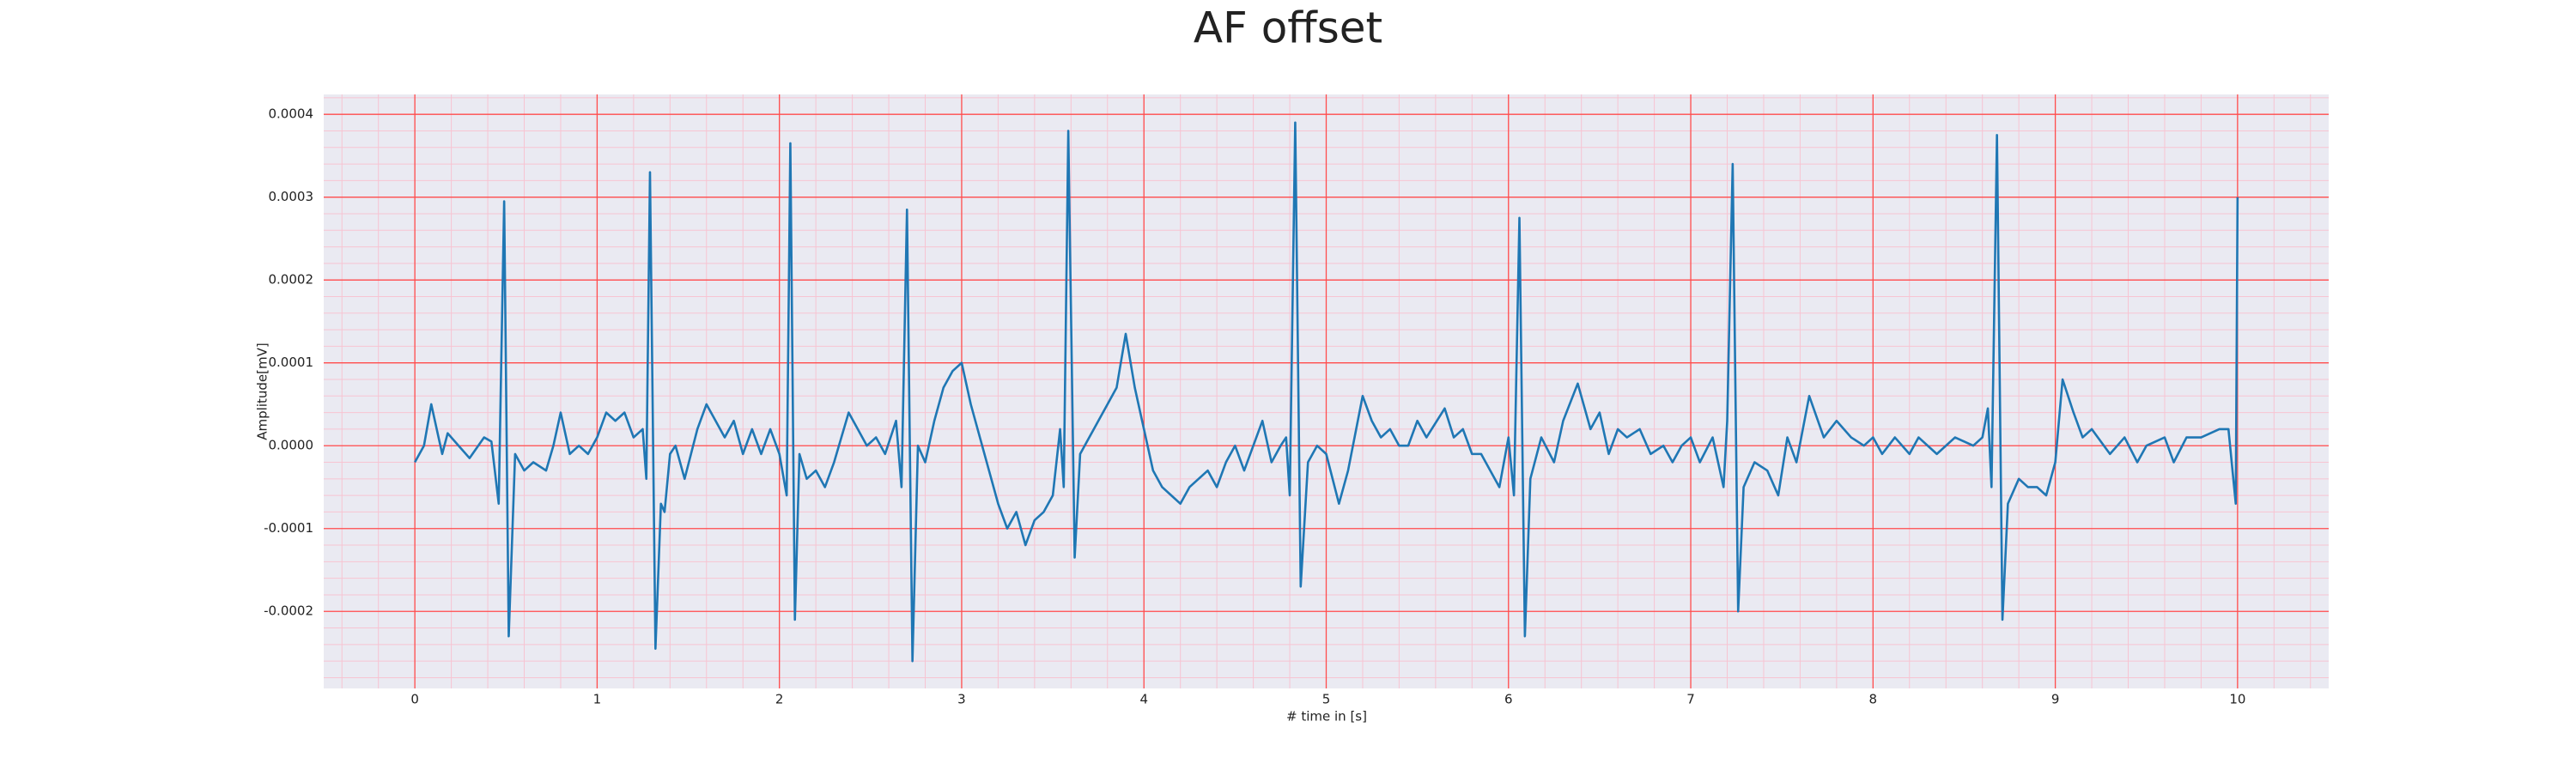 The height and width of the screenshot is (776, 2576). What do you see at coordinates (962, 699) in the screenshot?
I see `x-tick-label: 3` at bounding box center [962, 699].